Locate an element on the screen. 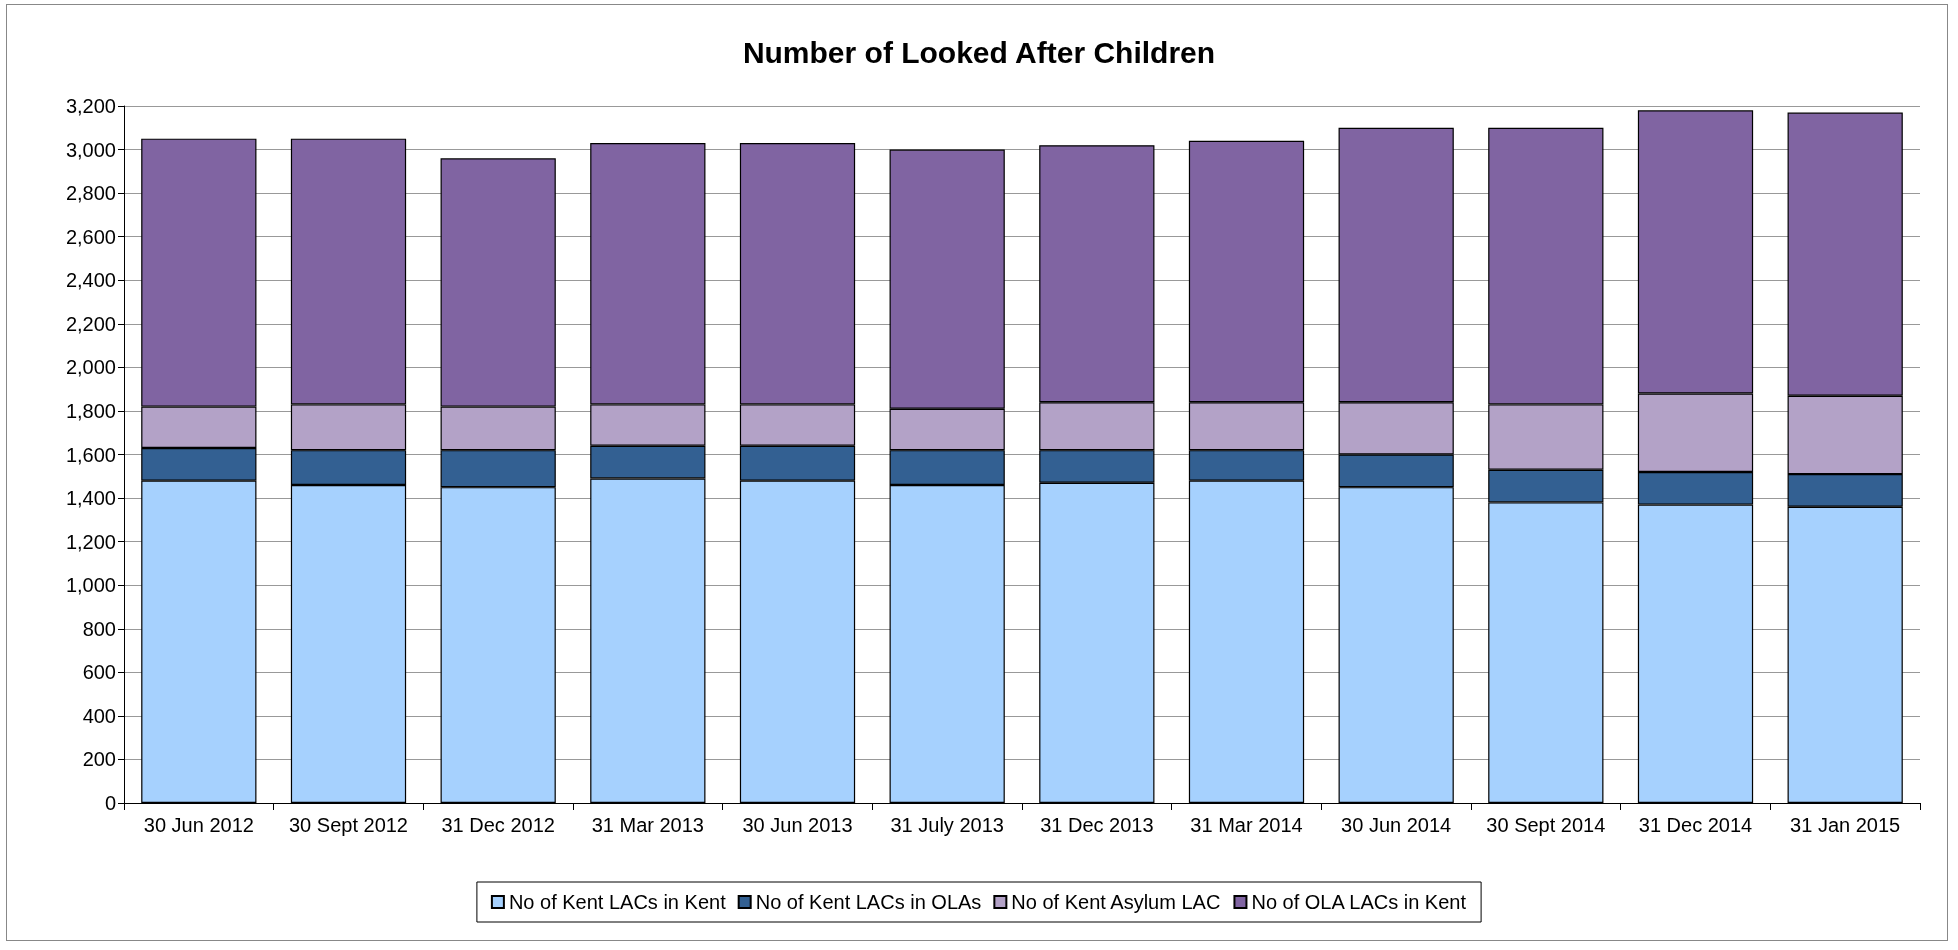 This screenshot has width=1958, height=950. y-tick-label: 2,800 is located at coordinates (90, 193).